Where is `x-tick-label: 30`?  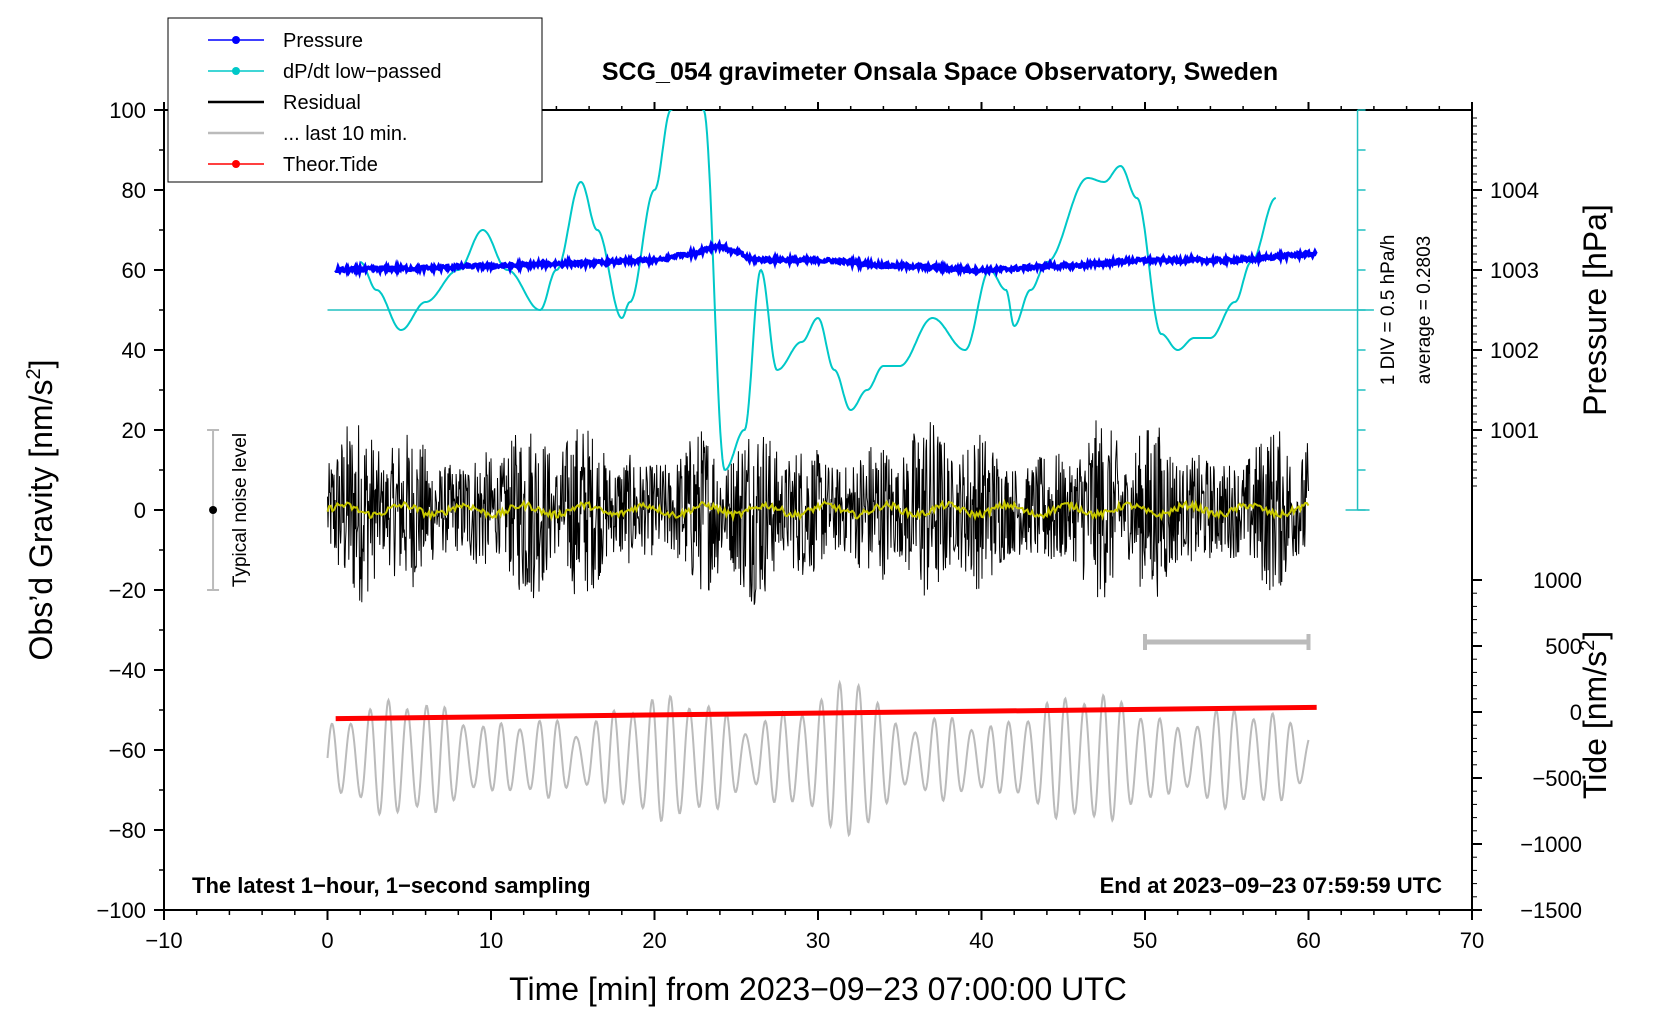 x-tick-label: 30 is located at coordinates (818, 940).